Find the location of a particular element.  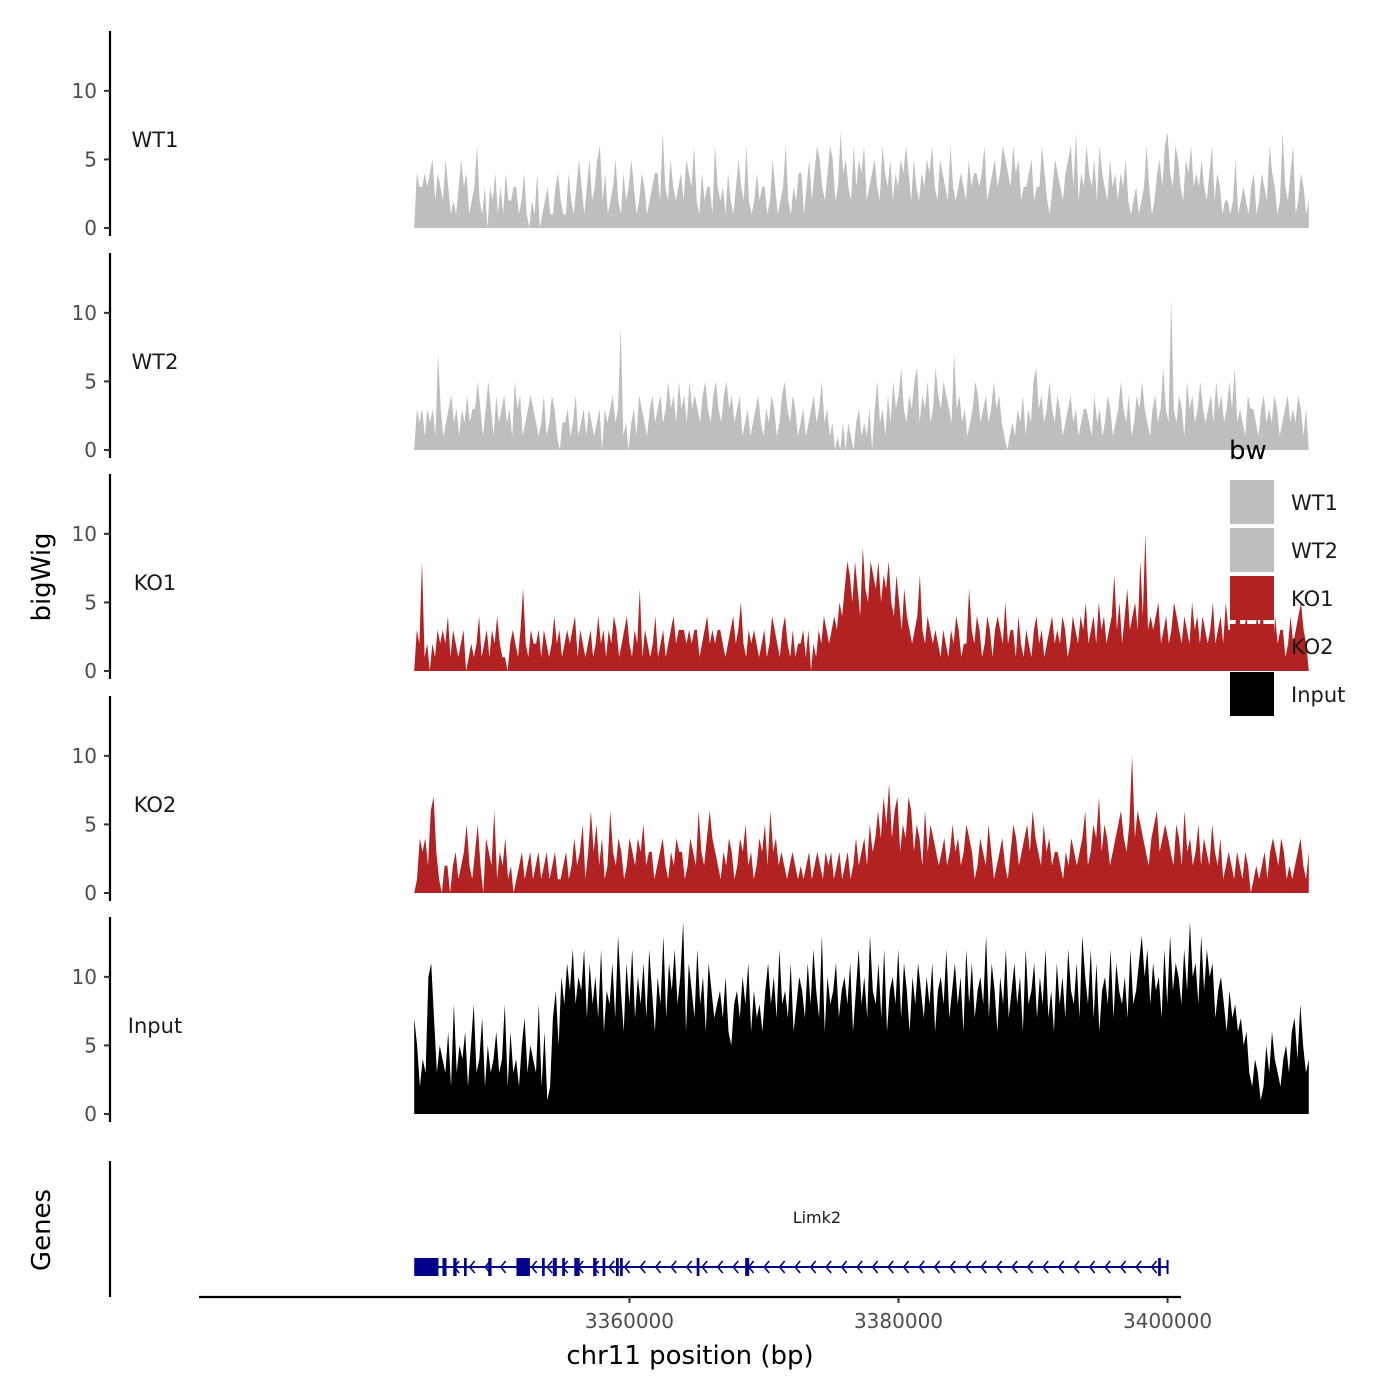

x-axis-title: chr11 position (bp) is located at coordinates (689, 1356).